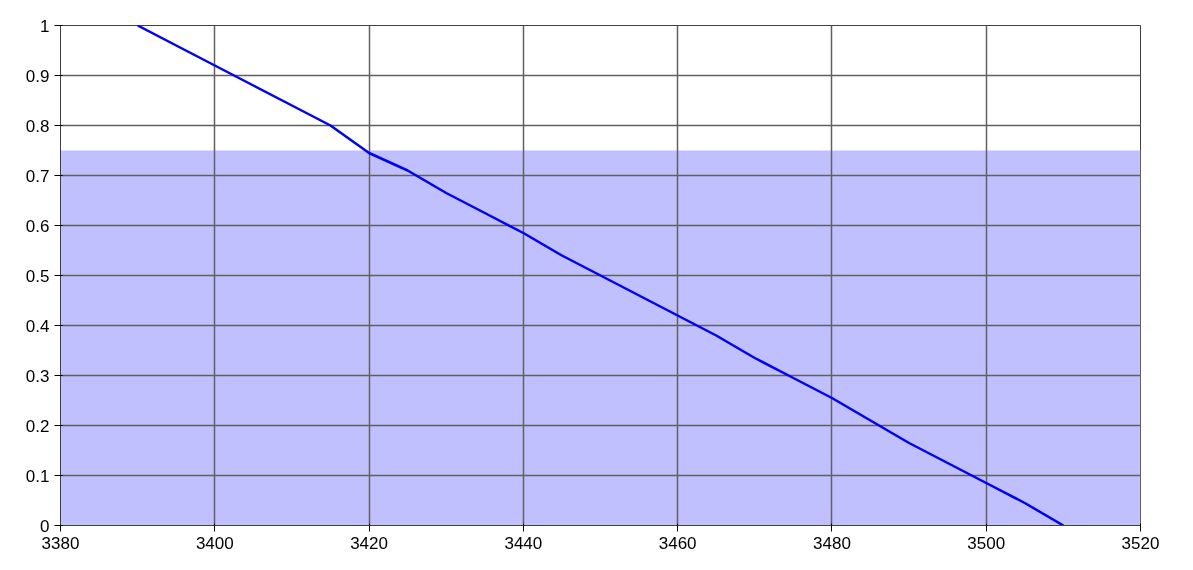 This screenshot has height=570, width=1193. I want to click on y-tick-label: 0.7, so click(37, 176).